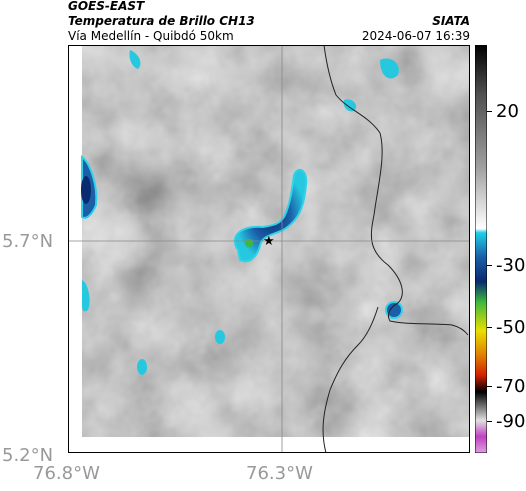  I want to click on satellite-title: GOES-EAST, so click(106, 6).